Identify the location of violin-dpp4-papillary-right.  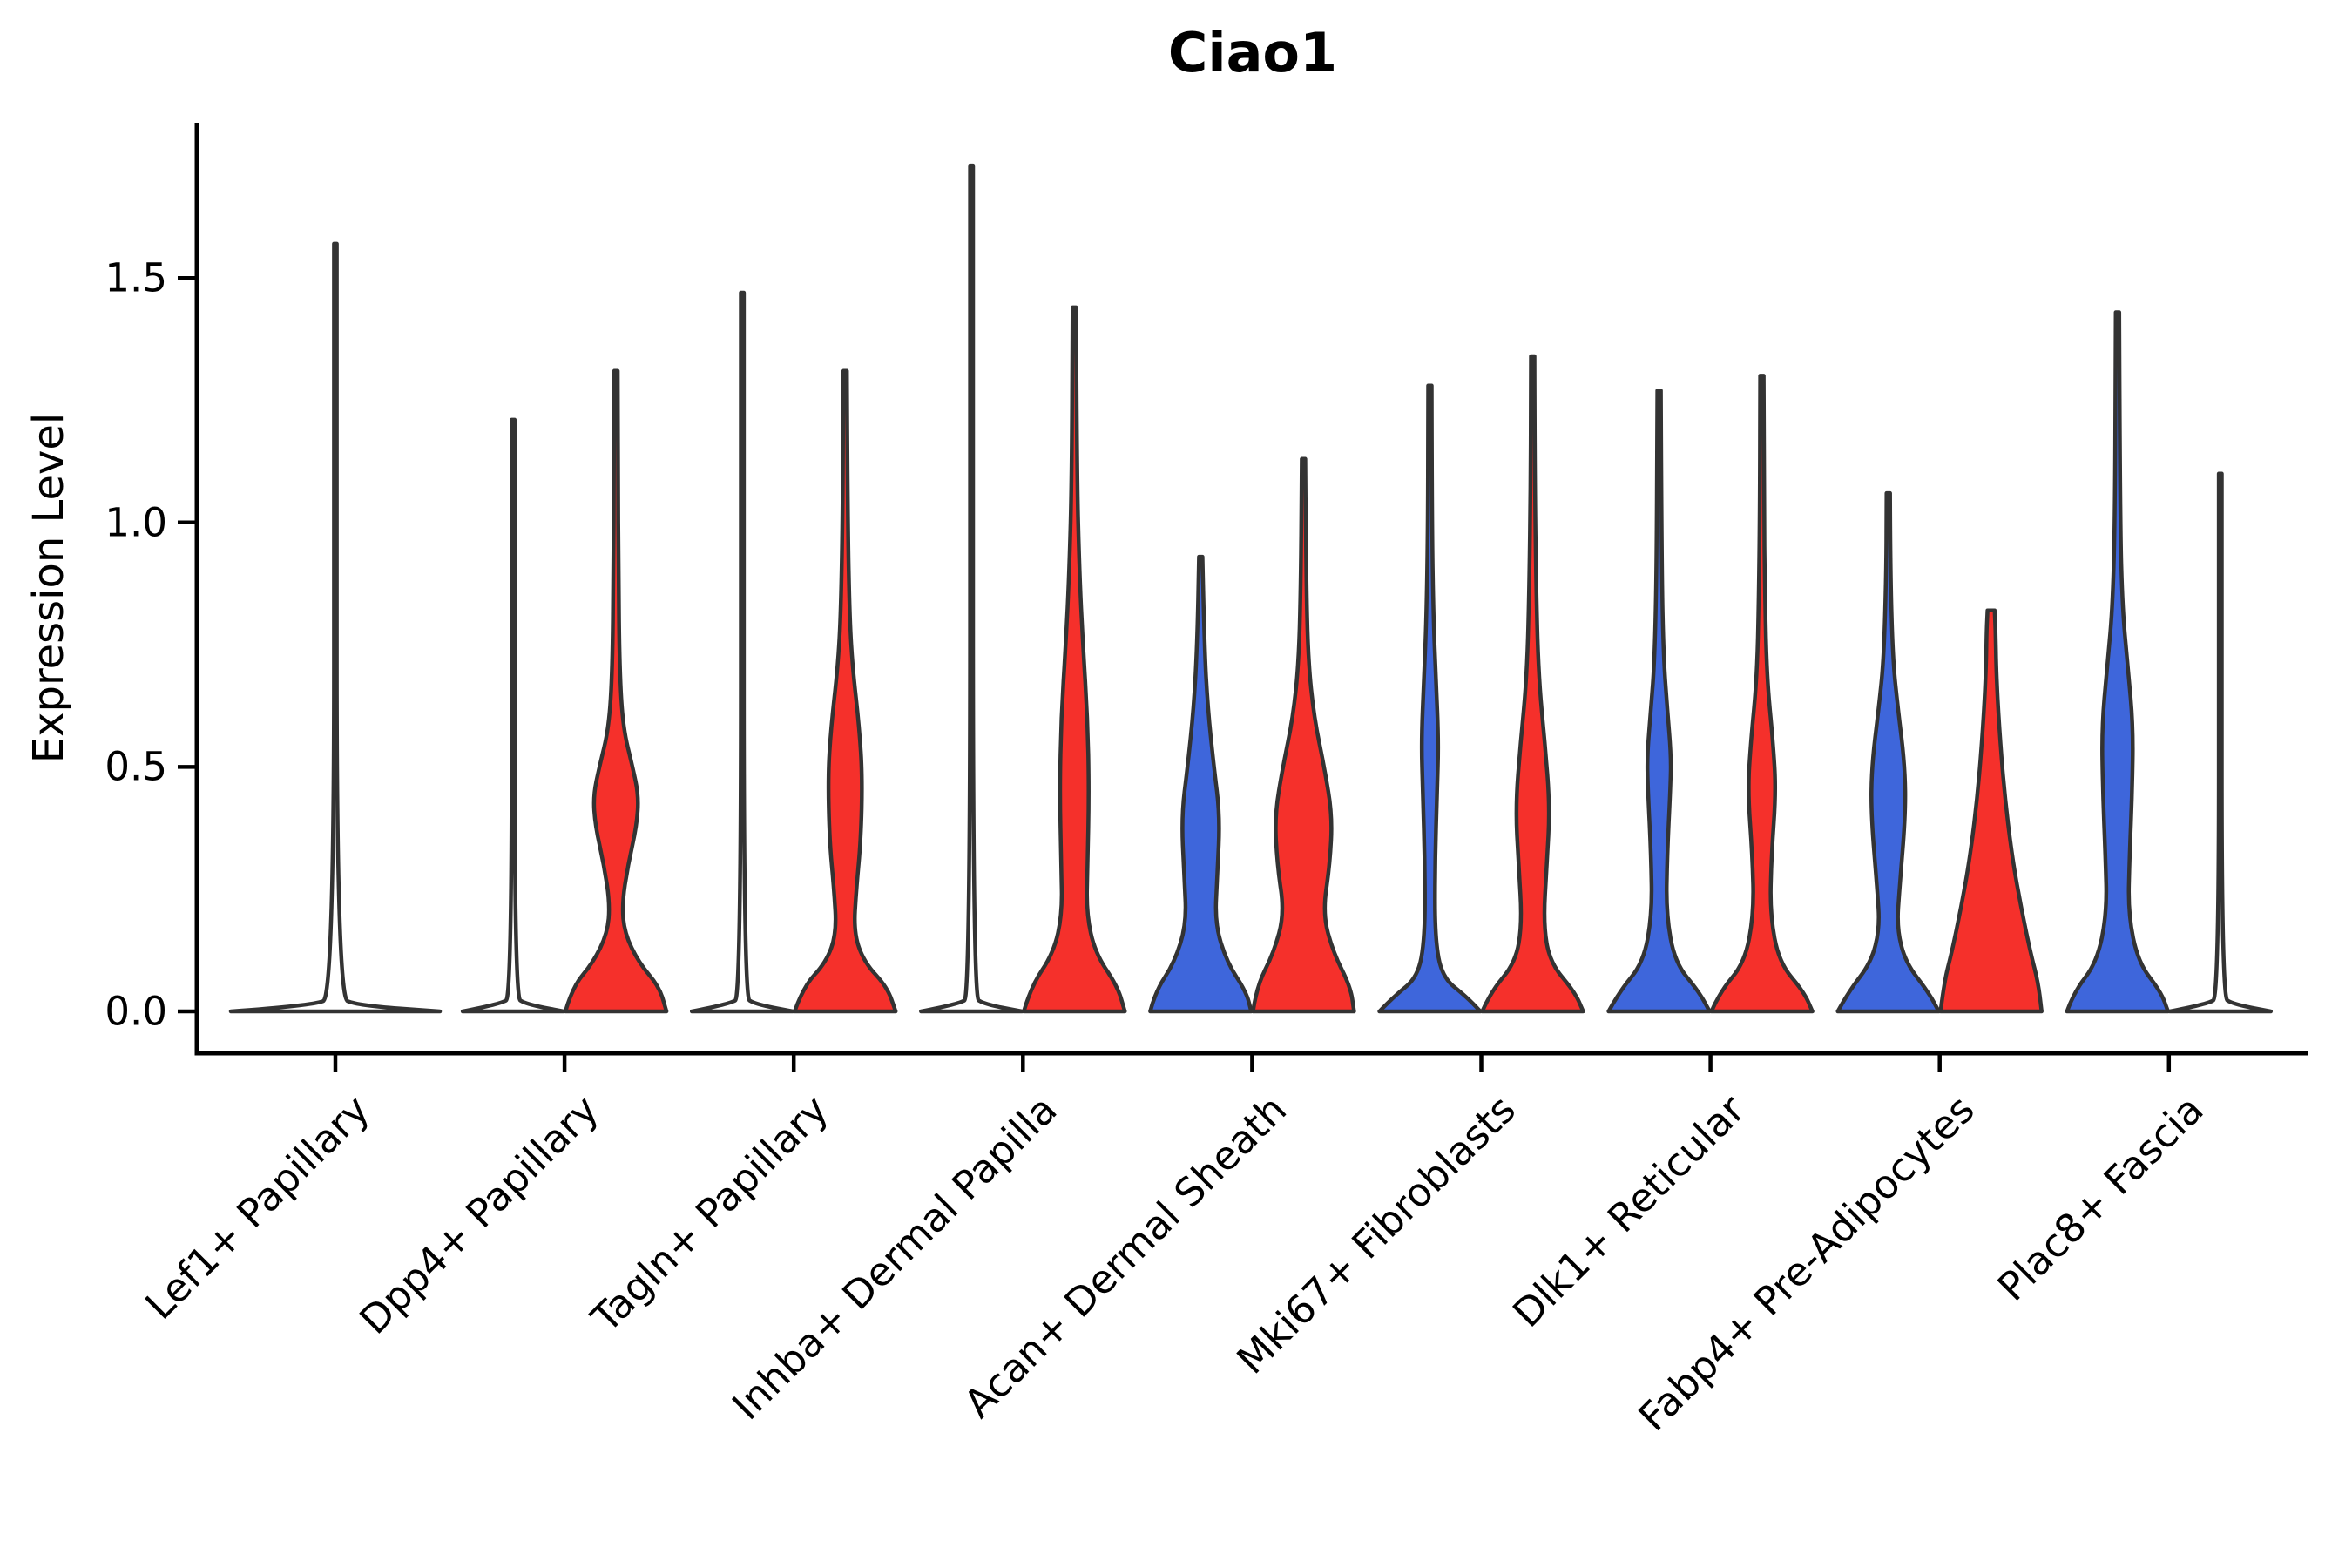
(616, 691).